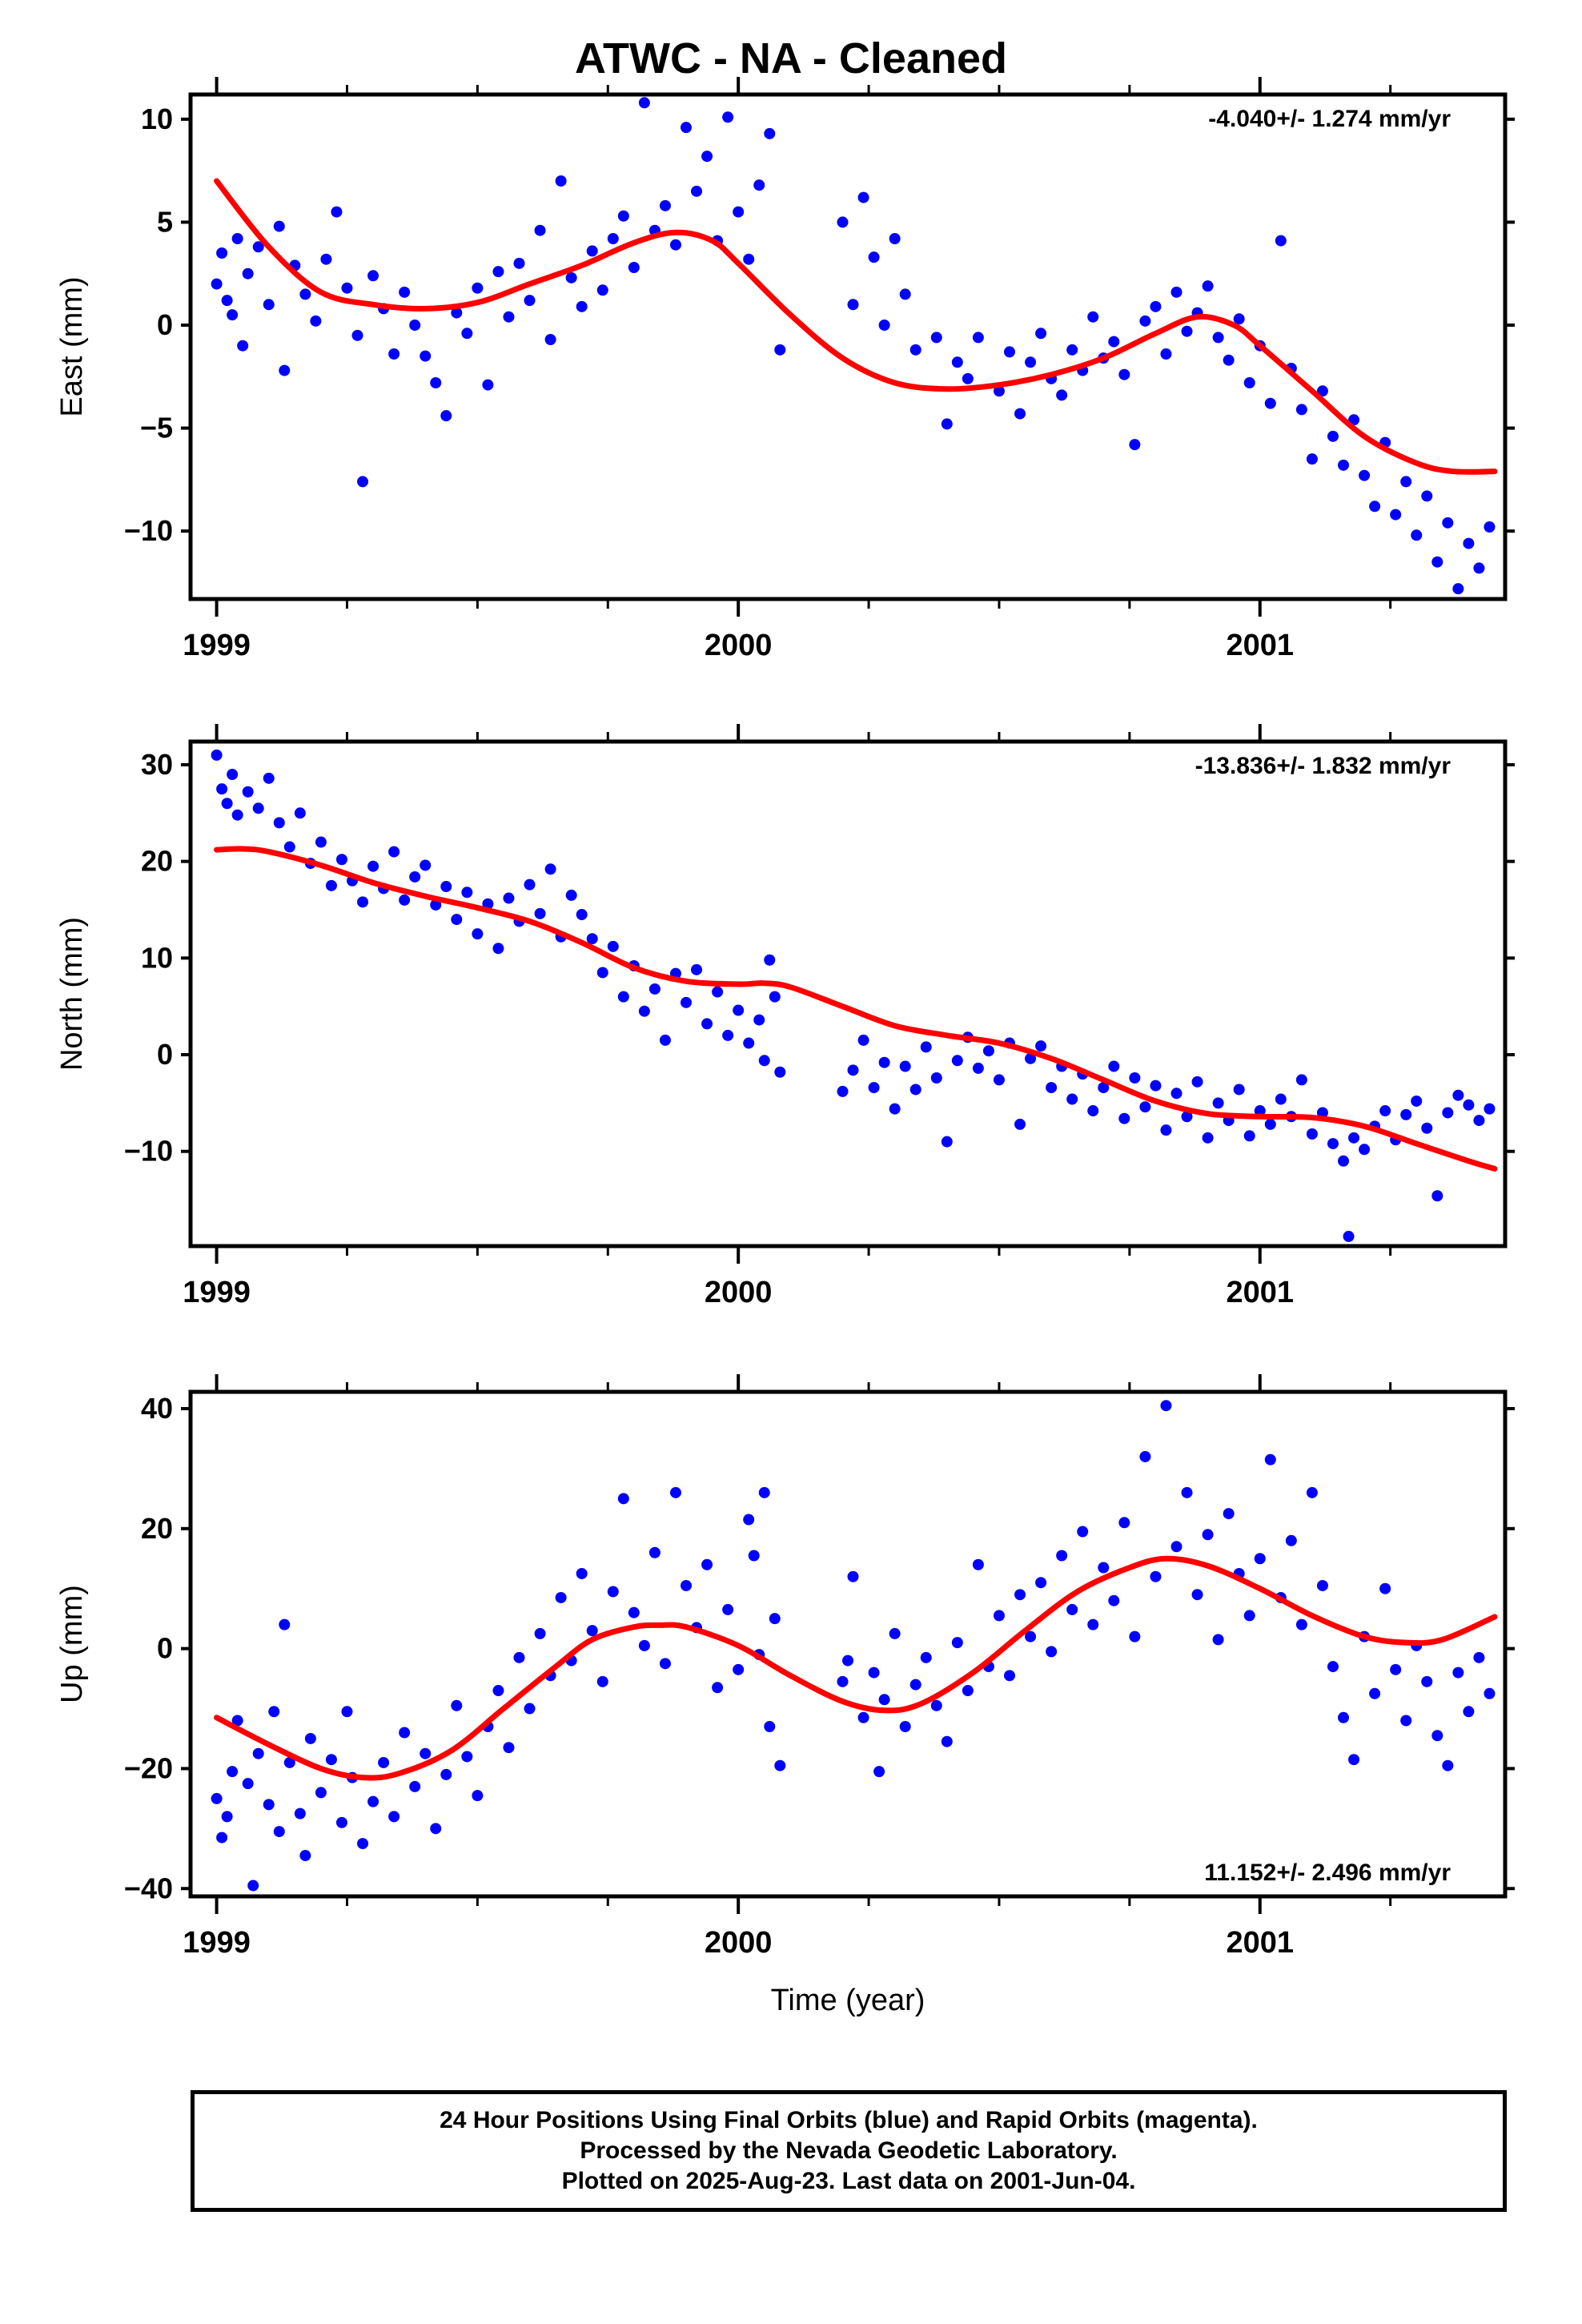 This screenshot has height=2324, width=1582. I want to click on up-fit-curve, so click(856, 1668).